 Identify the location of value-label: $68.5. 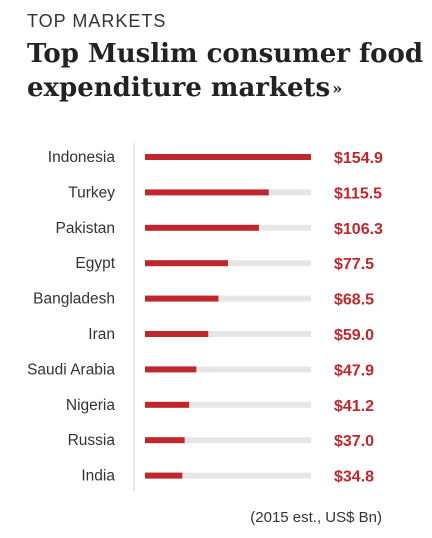
(354, 300).